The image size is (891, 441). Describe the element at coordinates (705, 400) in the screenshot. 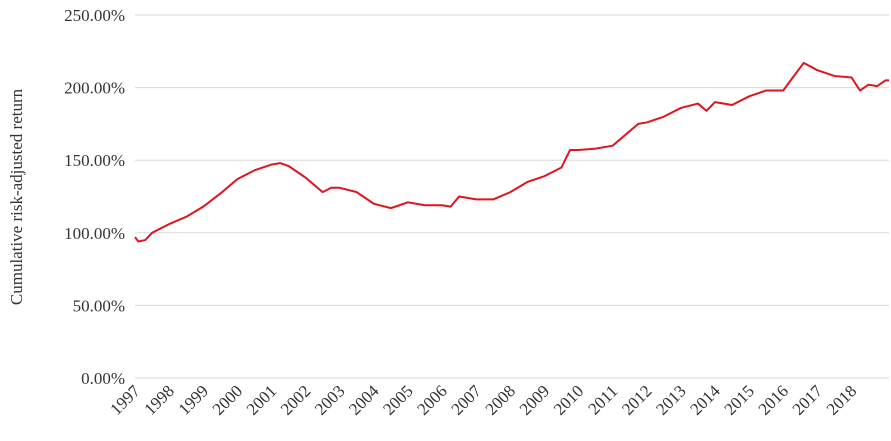

I see `x-tick-label: 2014` at that location.